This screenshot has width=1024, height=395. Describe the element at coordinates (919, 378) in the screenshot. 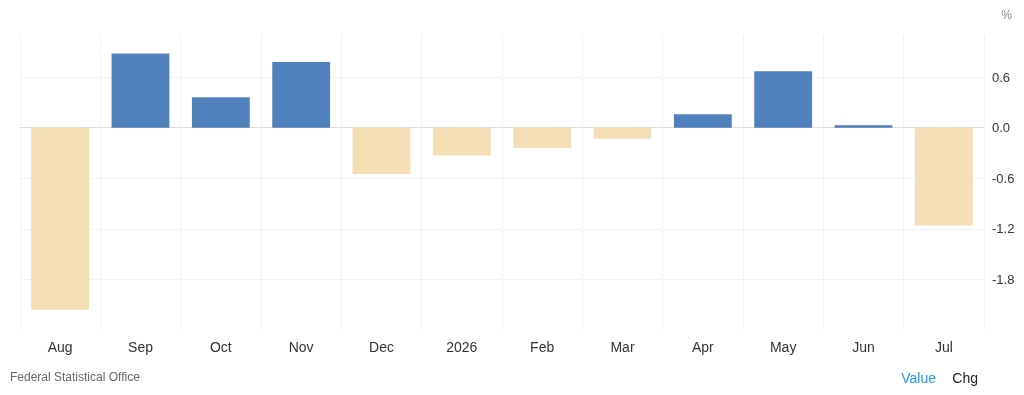

I see `text: Value` at that location.